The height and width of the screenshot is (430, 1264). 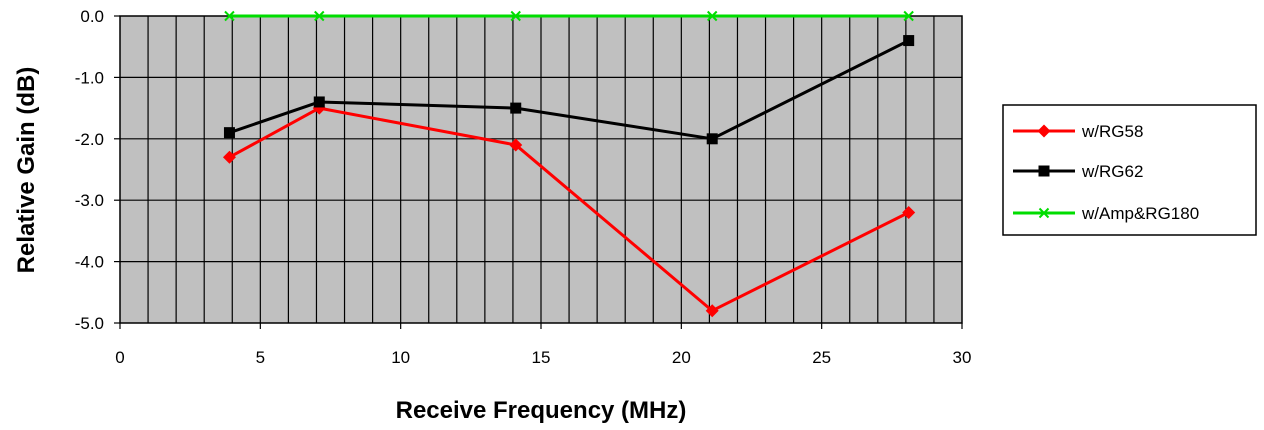 What do you see at coordinates (119, 357) in the screenshot?
I see `x-tick-label: 0` at bounding box center [119, 357].